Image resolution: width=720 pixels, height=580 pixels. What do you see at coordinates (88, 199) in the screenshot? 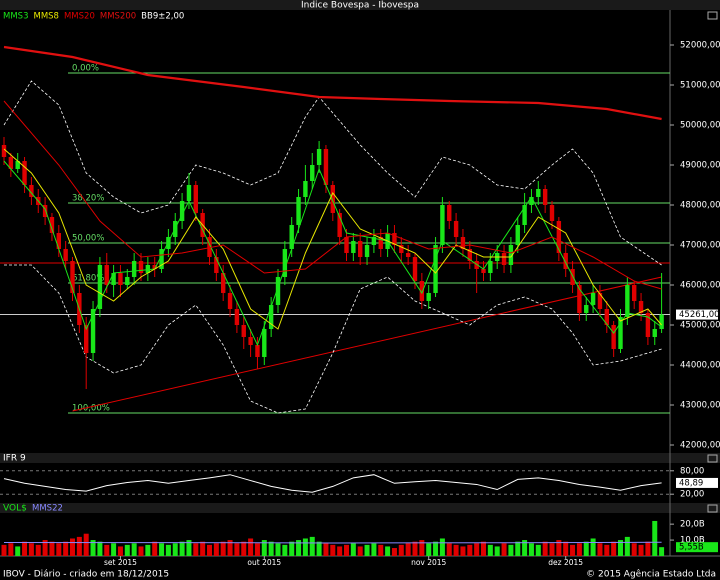
I see `fib-label: 38,20%` at bounding box center [88, 199].